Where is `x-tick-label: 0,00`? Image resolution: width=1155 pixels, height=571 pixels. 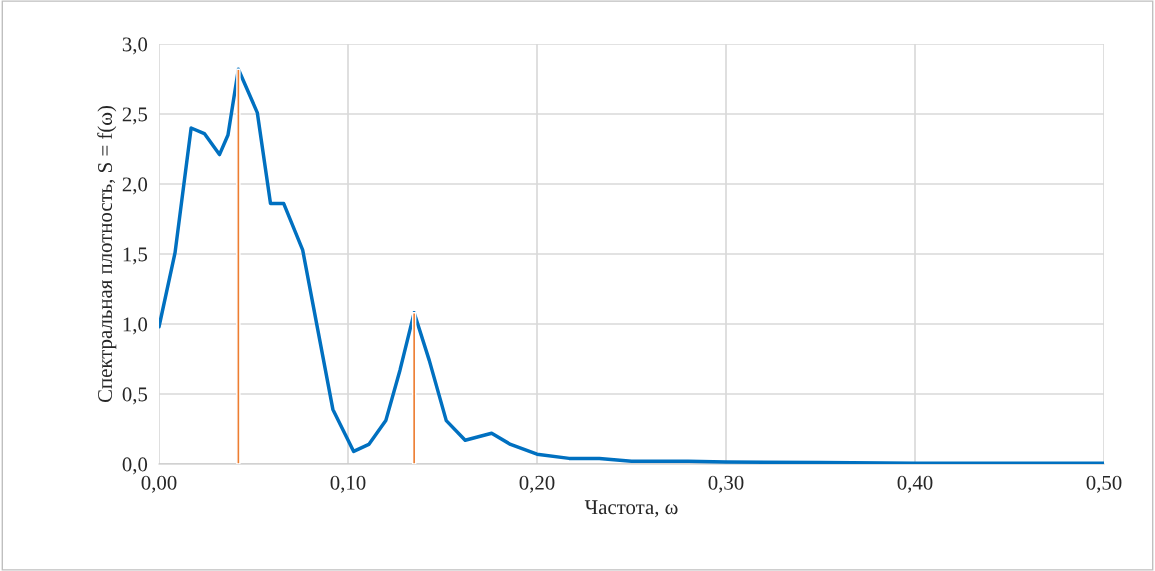
x-tick-label: 0,00 is located at coordinates (159, 484).